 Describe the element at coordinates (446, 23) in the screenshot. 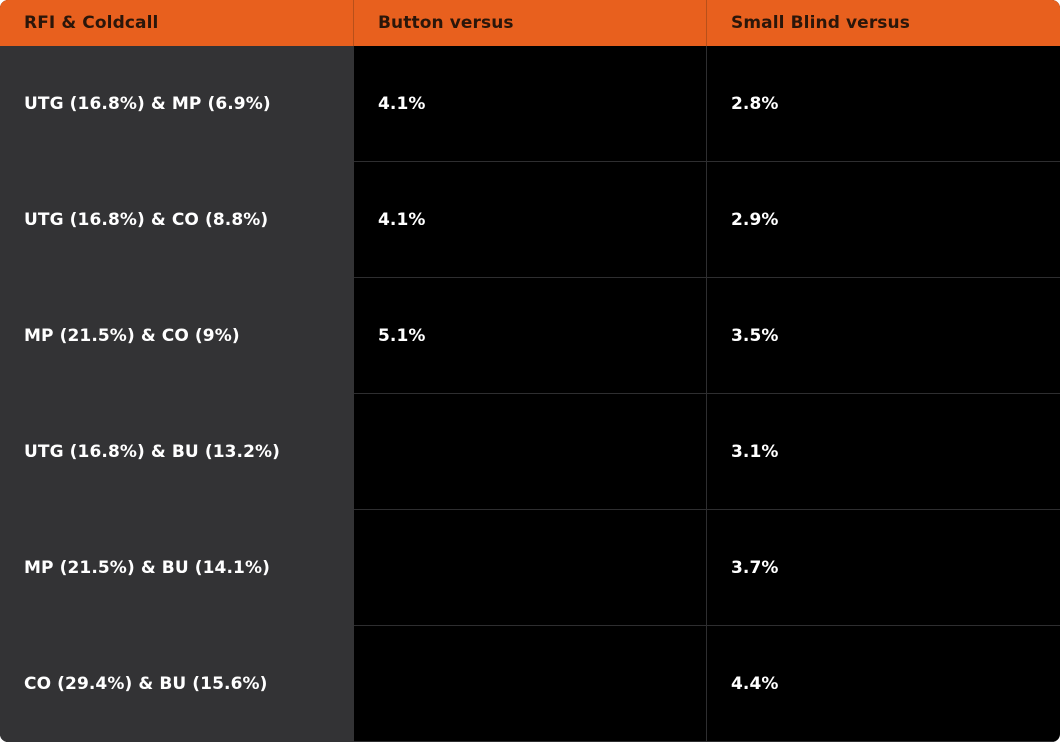

I see `cell-text: Button versus` at that location.